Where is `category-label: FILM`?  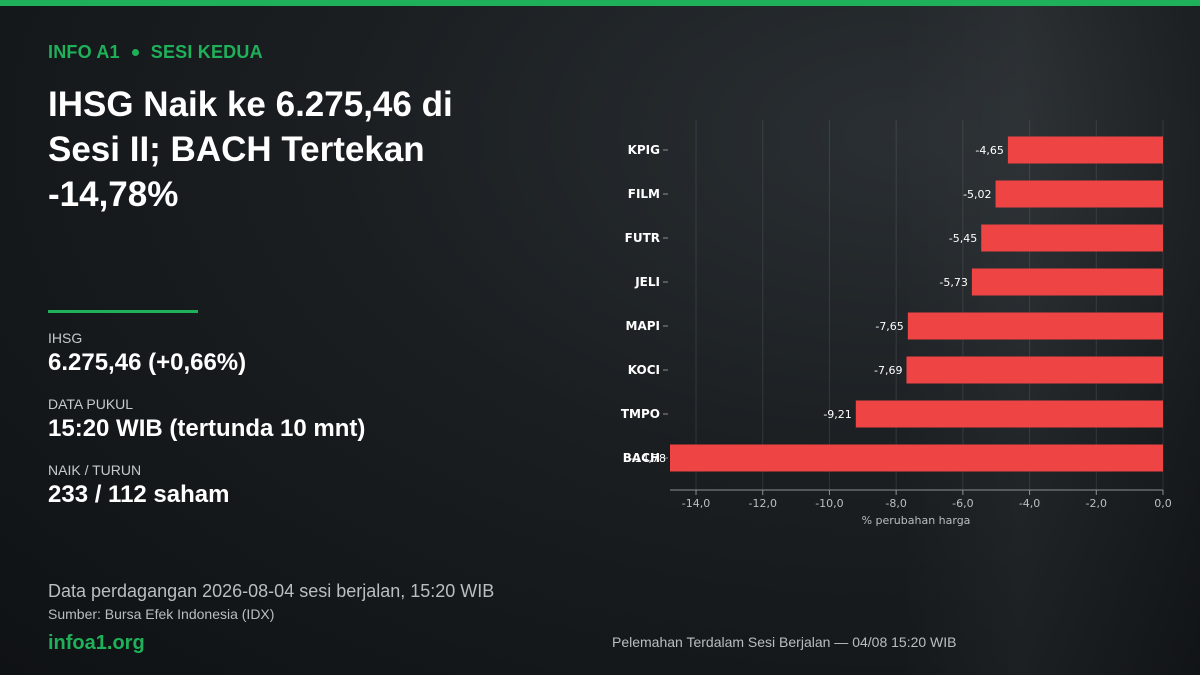
category-label: FILM is located at coordinates (644, 194).